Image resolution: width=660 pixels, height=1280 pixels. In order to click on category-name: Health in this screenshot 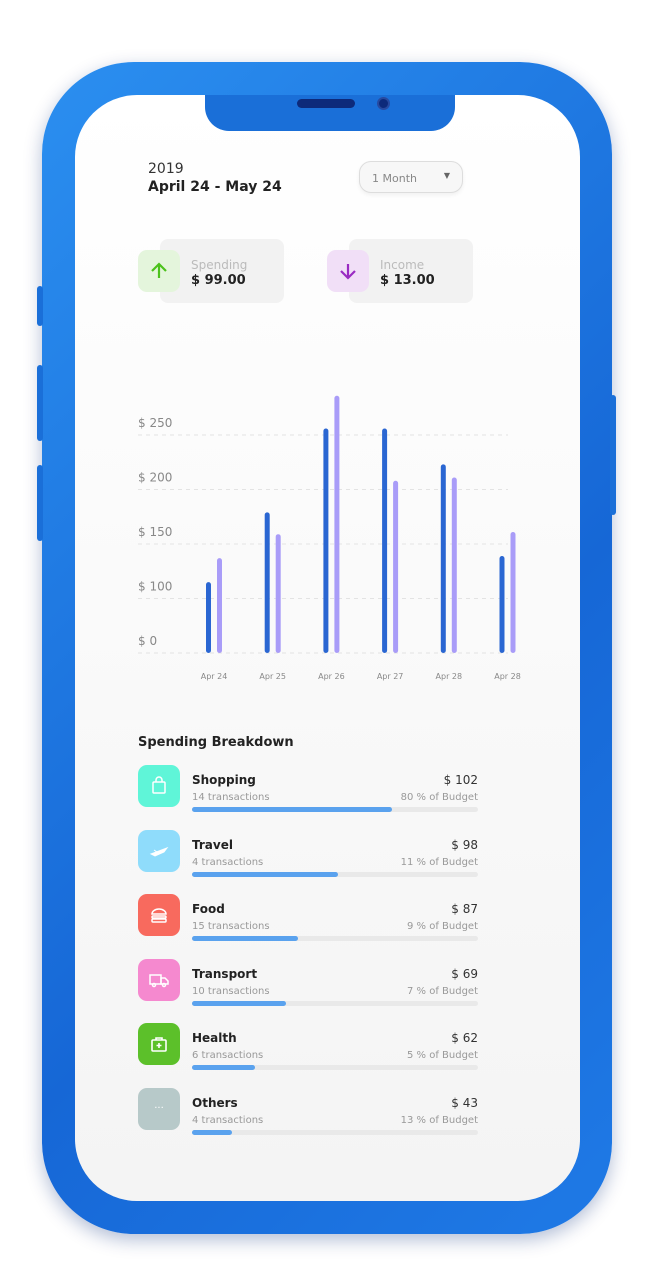, I will do `click(214, 1038)`.